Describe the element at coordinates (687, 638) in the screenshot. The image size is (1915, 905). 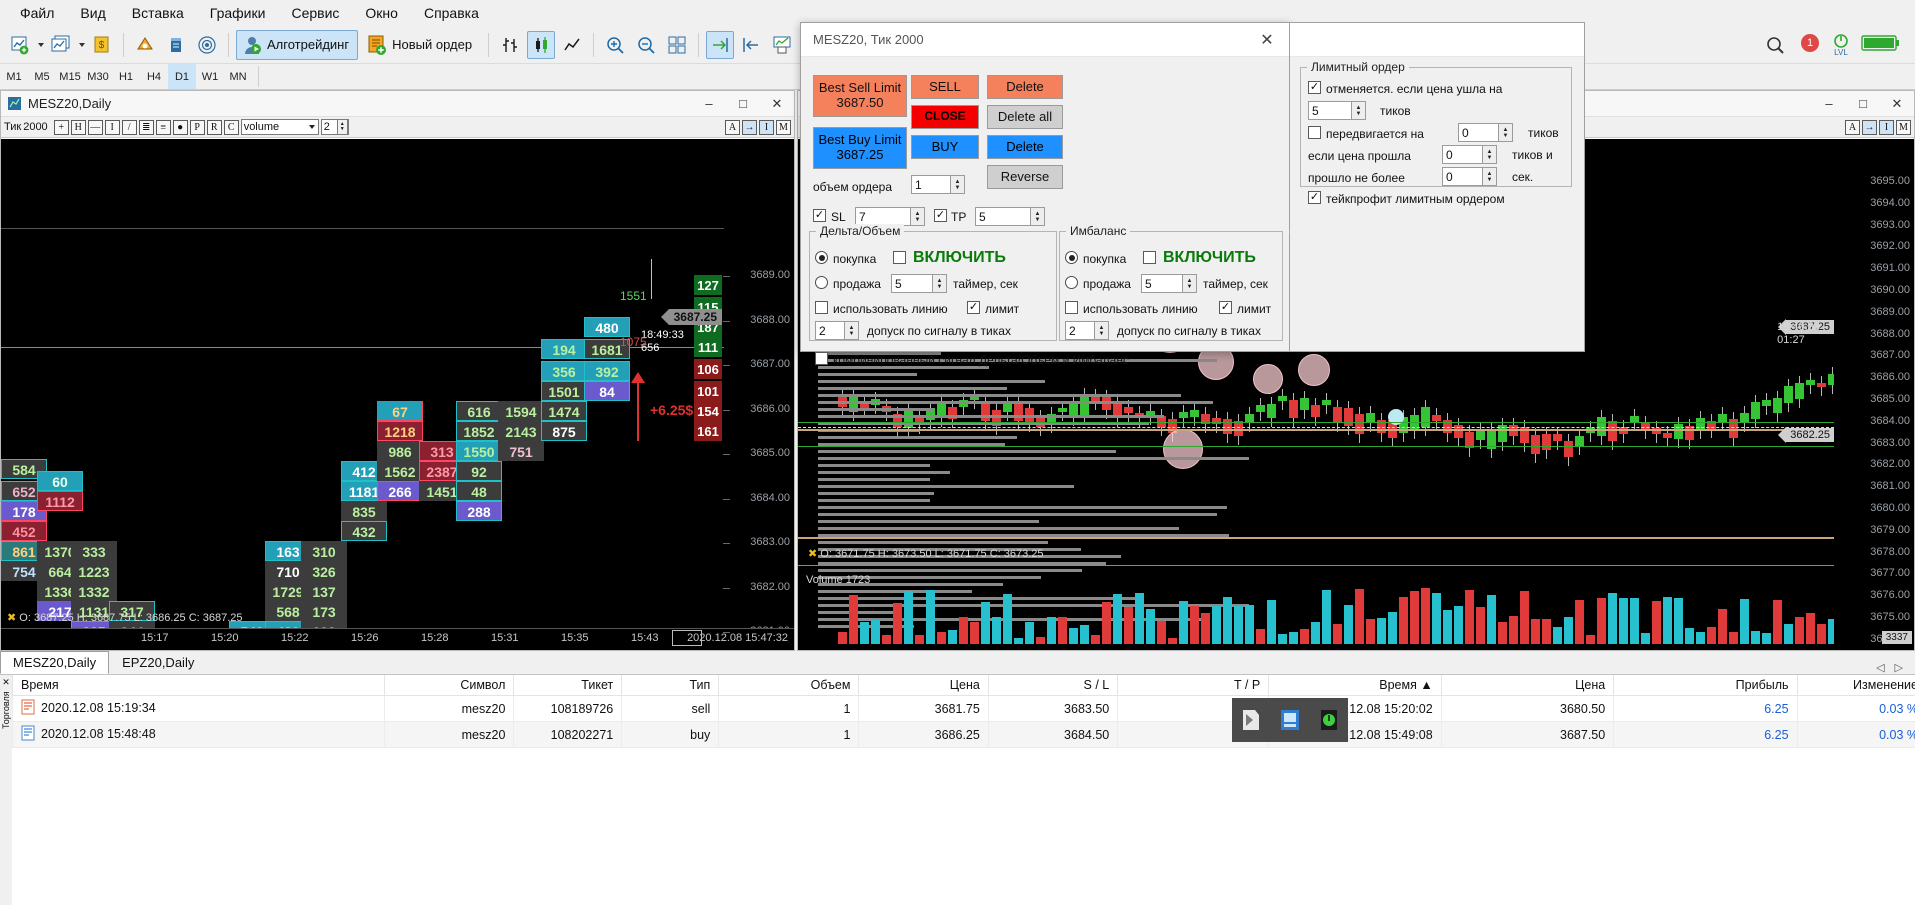
I see `time-scroll-handle` at that location.